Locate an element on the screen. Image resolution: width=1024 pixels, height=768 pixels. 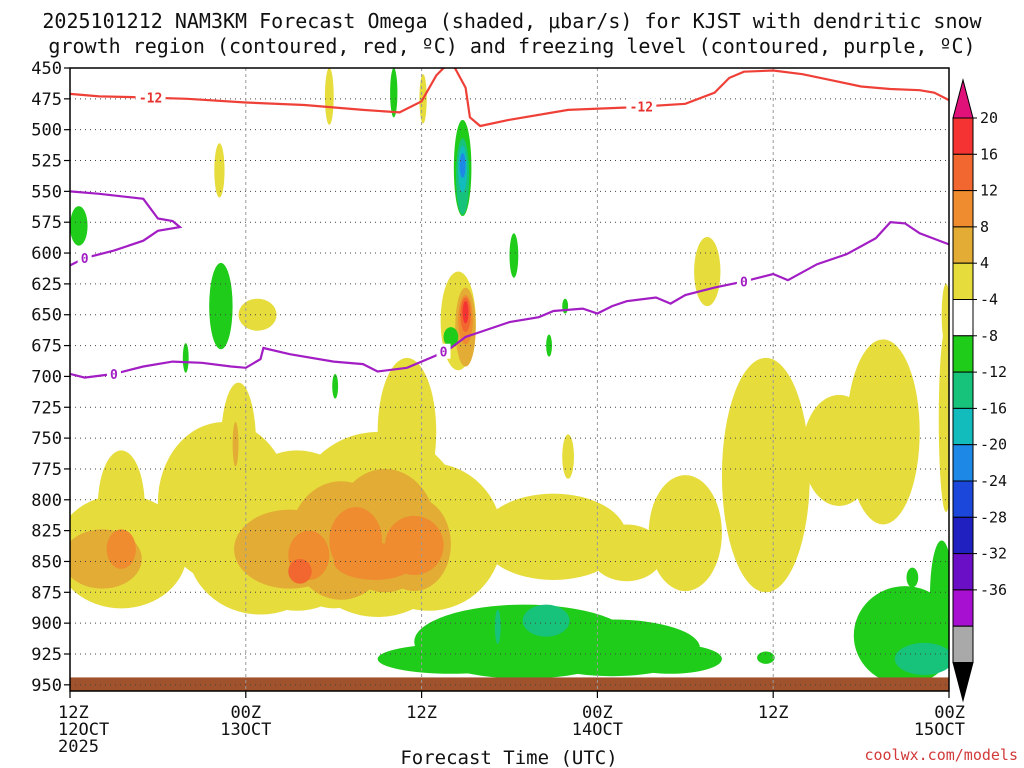
ground-layer is located at coordinates (509, 684).